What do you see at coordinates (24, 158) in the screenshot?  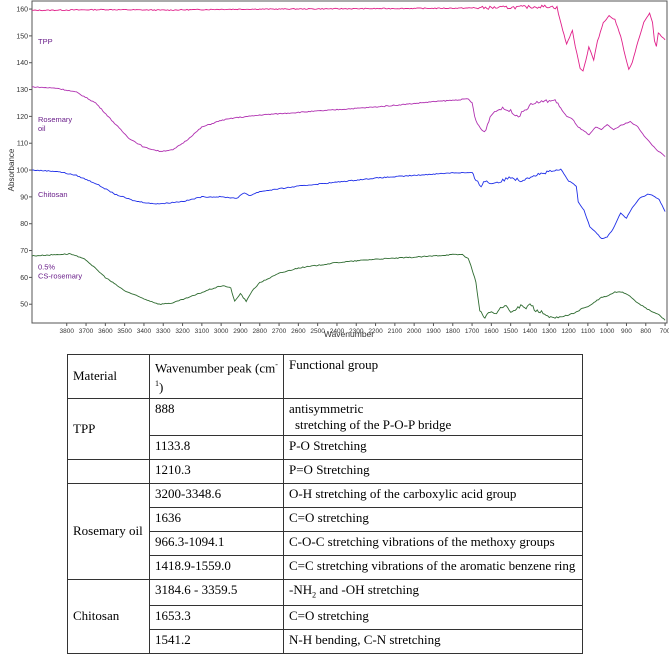 I see `y-axis: 160 150 140 130 120 110 100 90 80 70 60 50` at bounding box center [24, 158].